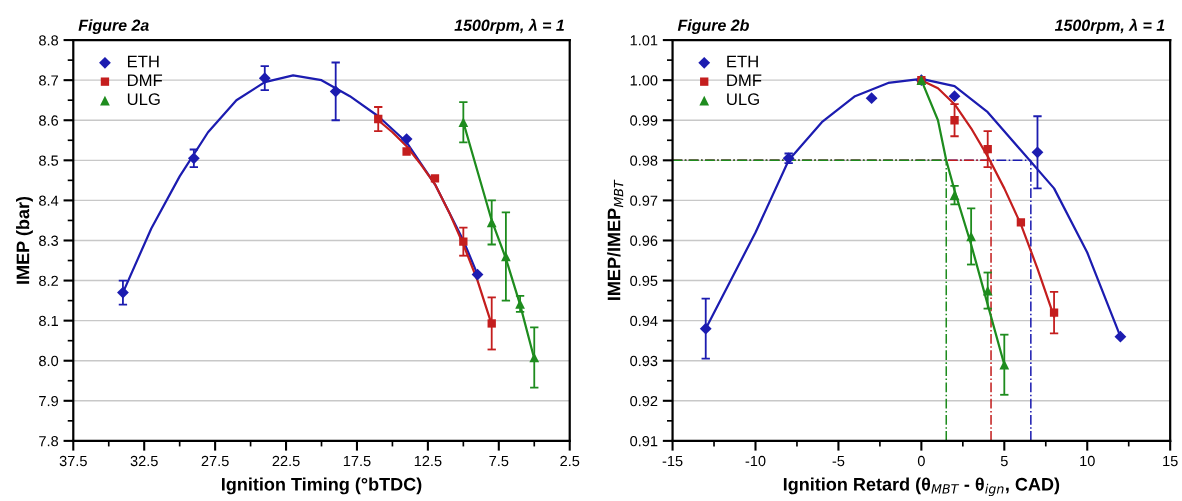 Image resolution: width=1182 pixels, height=501 pixels. Describe the element at coordinates (644, 361) in the screenshot. I see `y-tick-label: 0.93` at that location.